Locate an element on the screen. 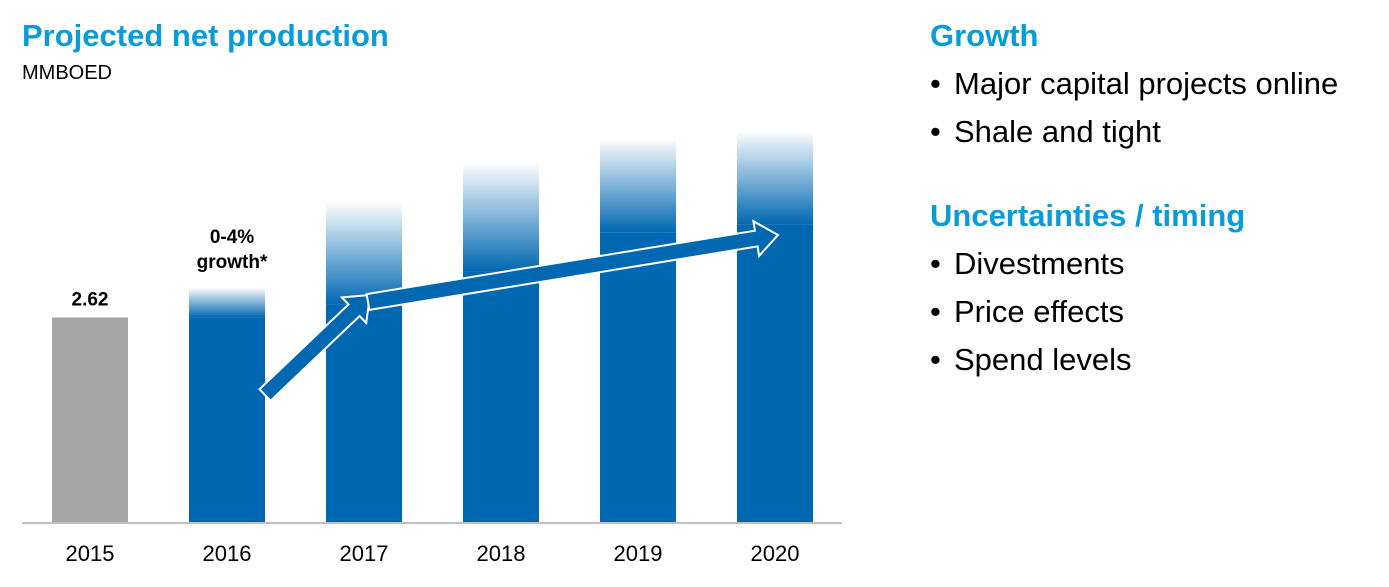  x-tick-label: 2020 is located at coordinates (775, 553).